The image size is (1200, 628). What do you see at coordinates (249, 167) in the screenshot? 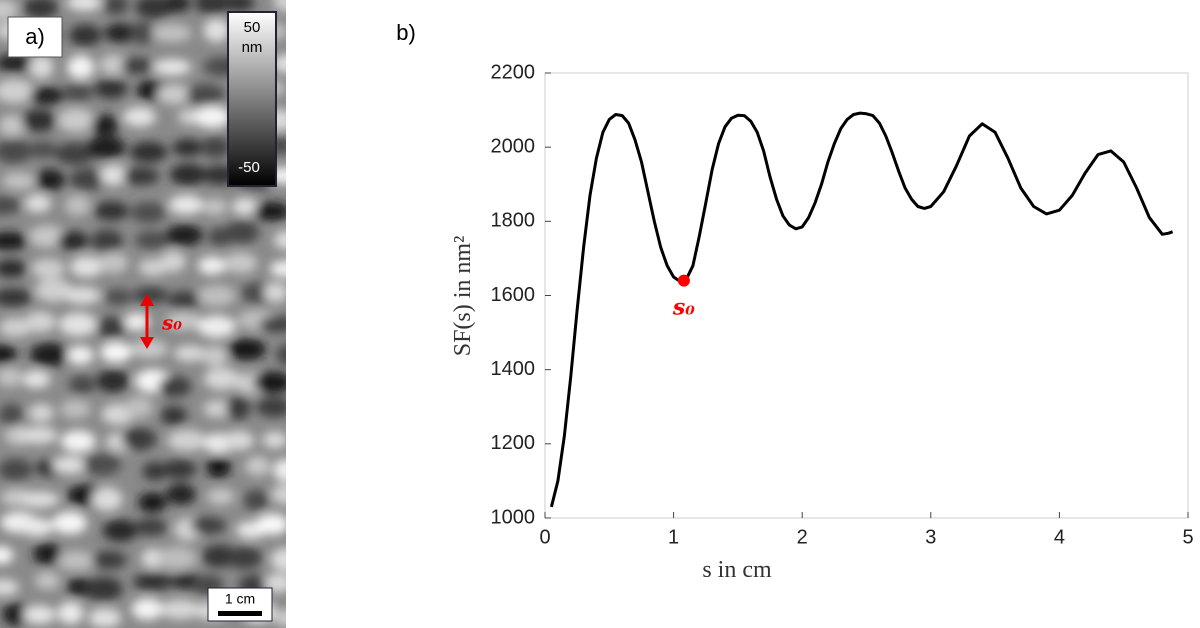
I see `colorbar-min: -50` at bounding box center [249, 167].